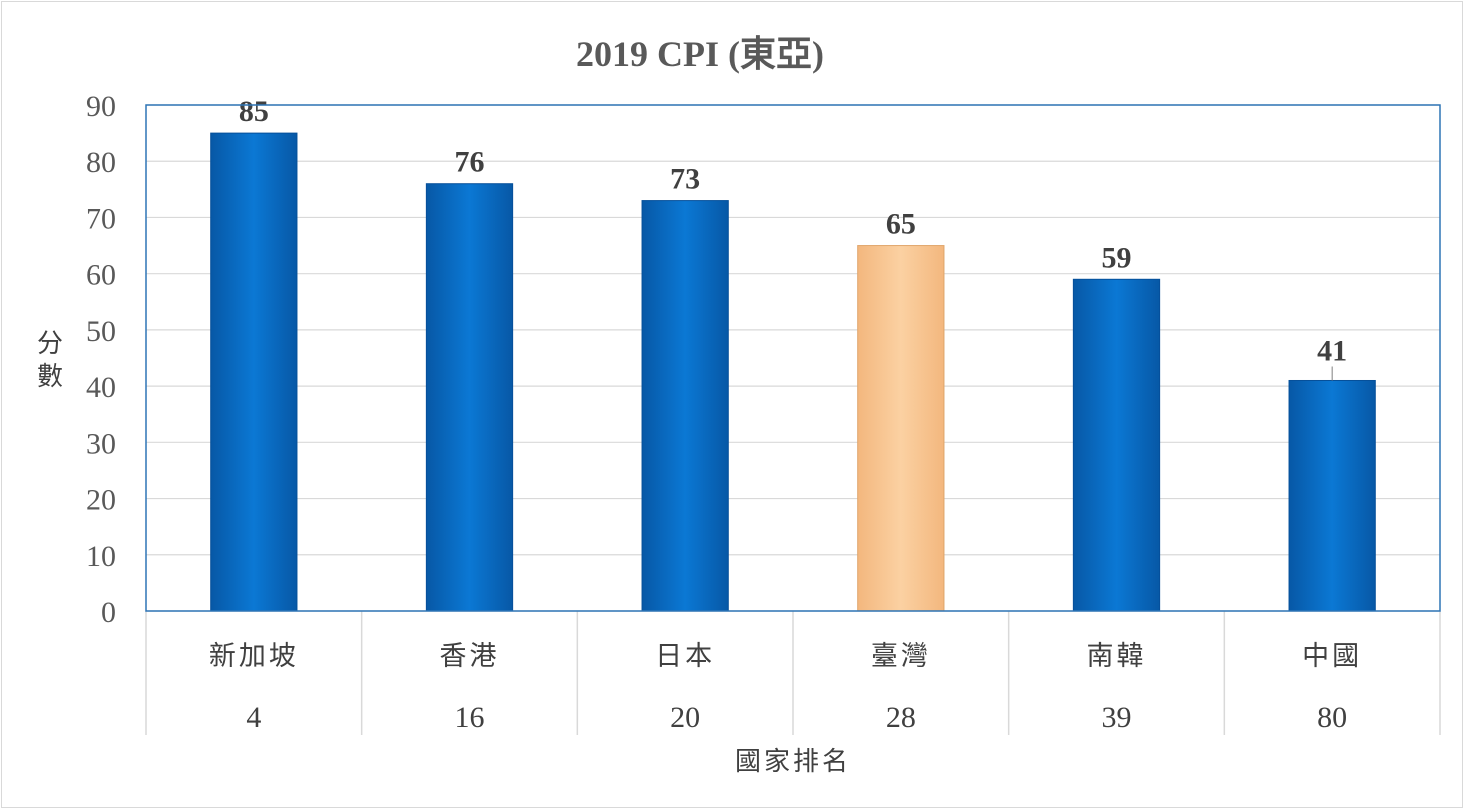  What do you see at coordinates (700, 54) in the screenshot?
I see `chart-title: 2019 CPI (東亞)` at bounding box center [700, 54].